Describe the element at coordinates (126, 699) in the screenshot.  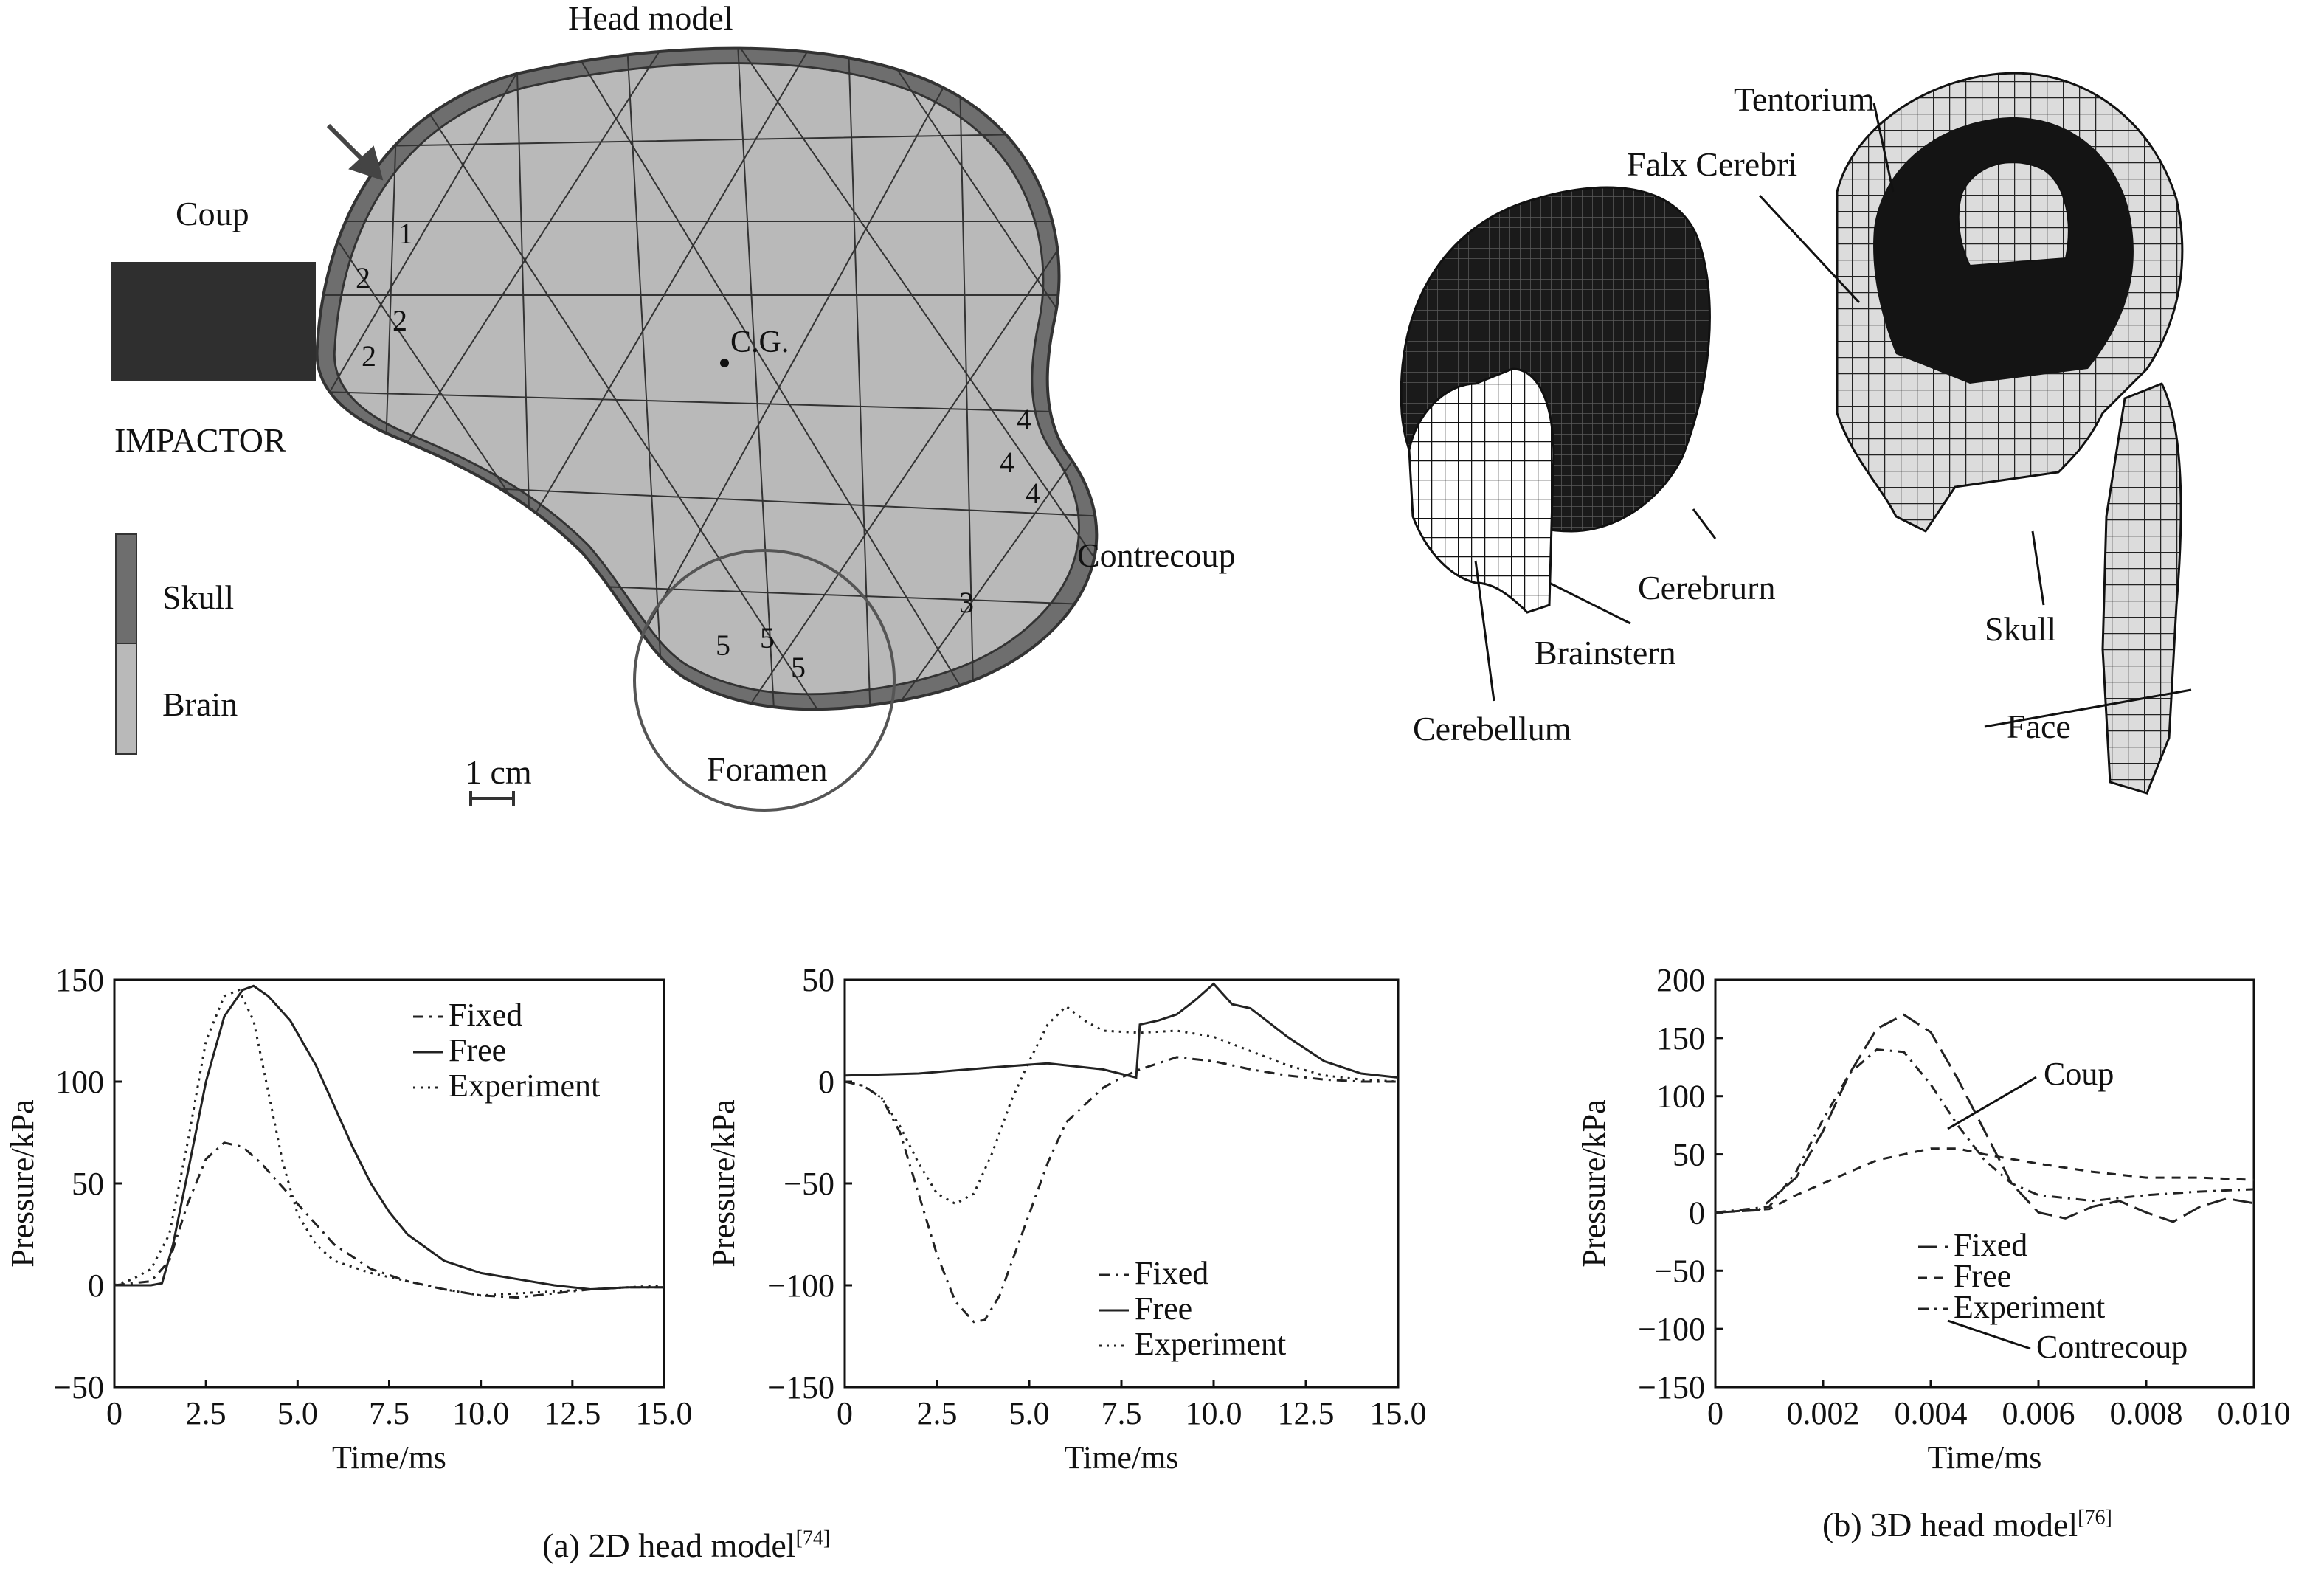
I see `brain-legend-swatch` at that location.